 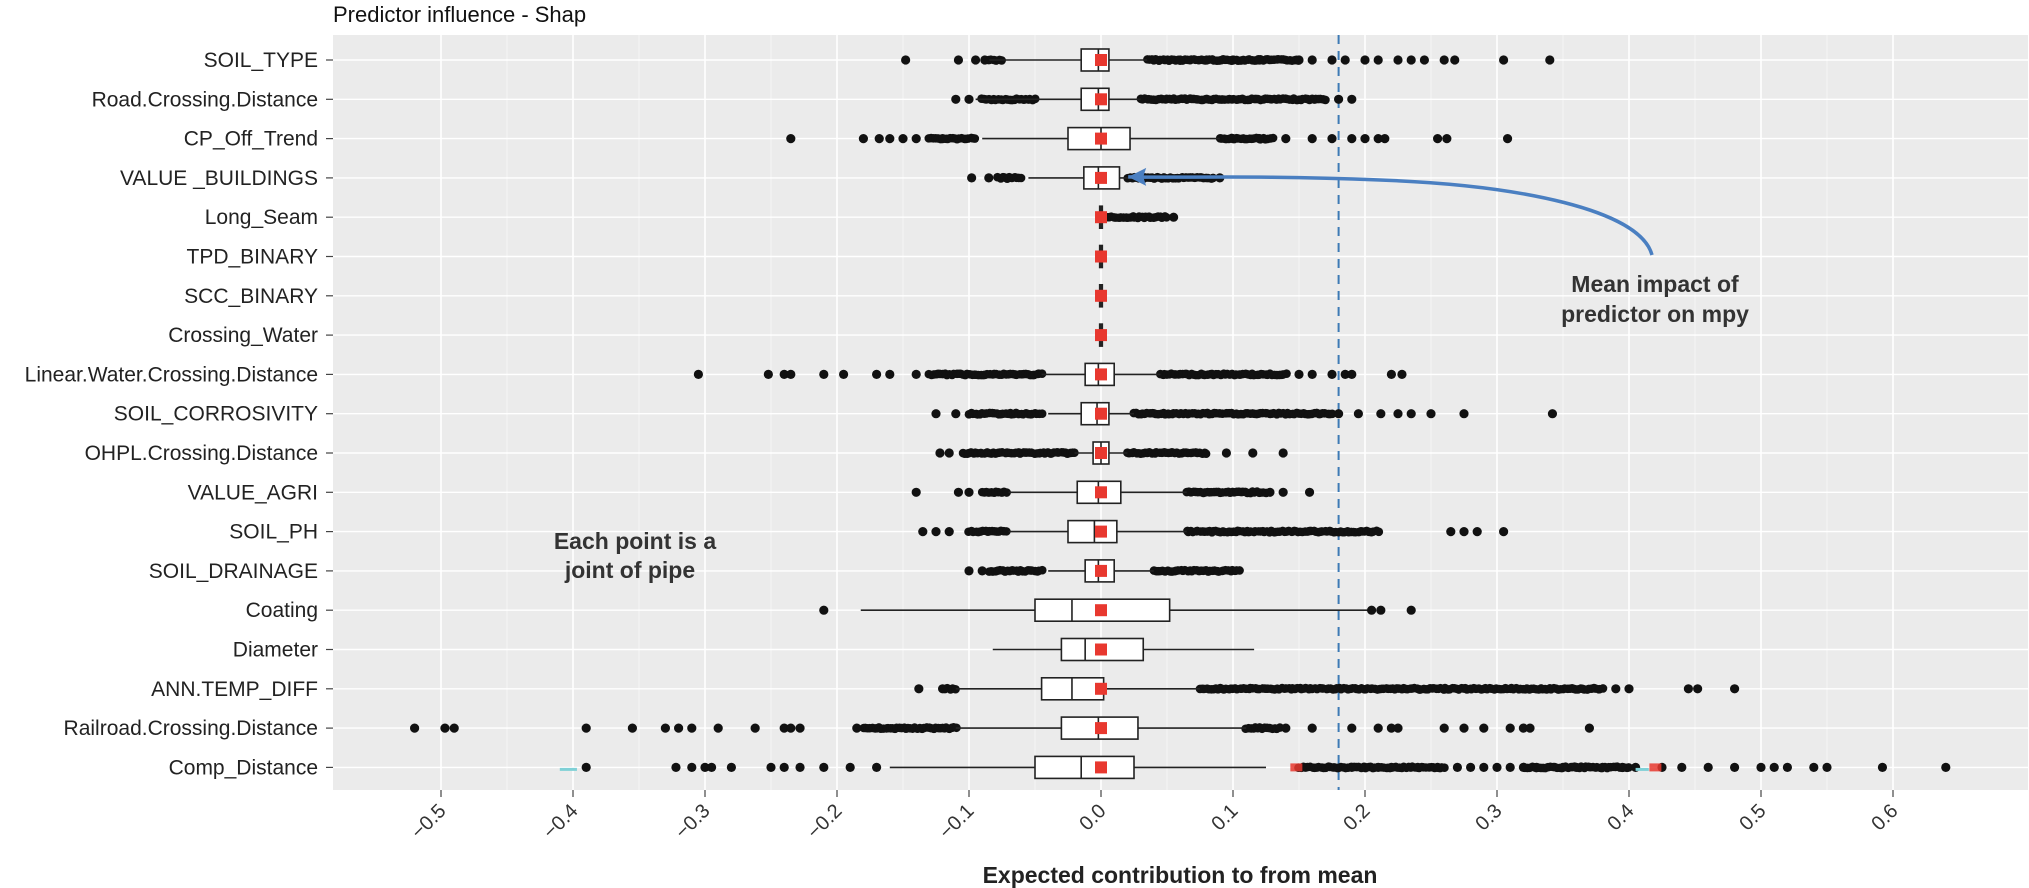 I want to click on y-label: SOIL_CORROSIVITY, so click(x=216, y=414).